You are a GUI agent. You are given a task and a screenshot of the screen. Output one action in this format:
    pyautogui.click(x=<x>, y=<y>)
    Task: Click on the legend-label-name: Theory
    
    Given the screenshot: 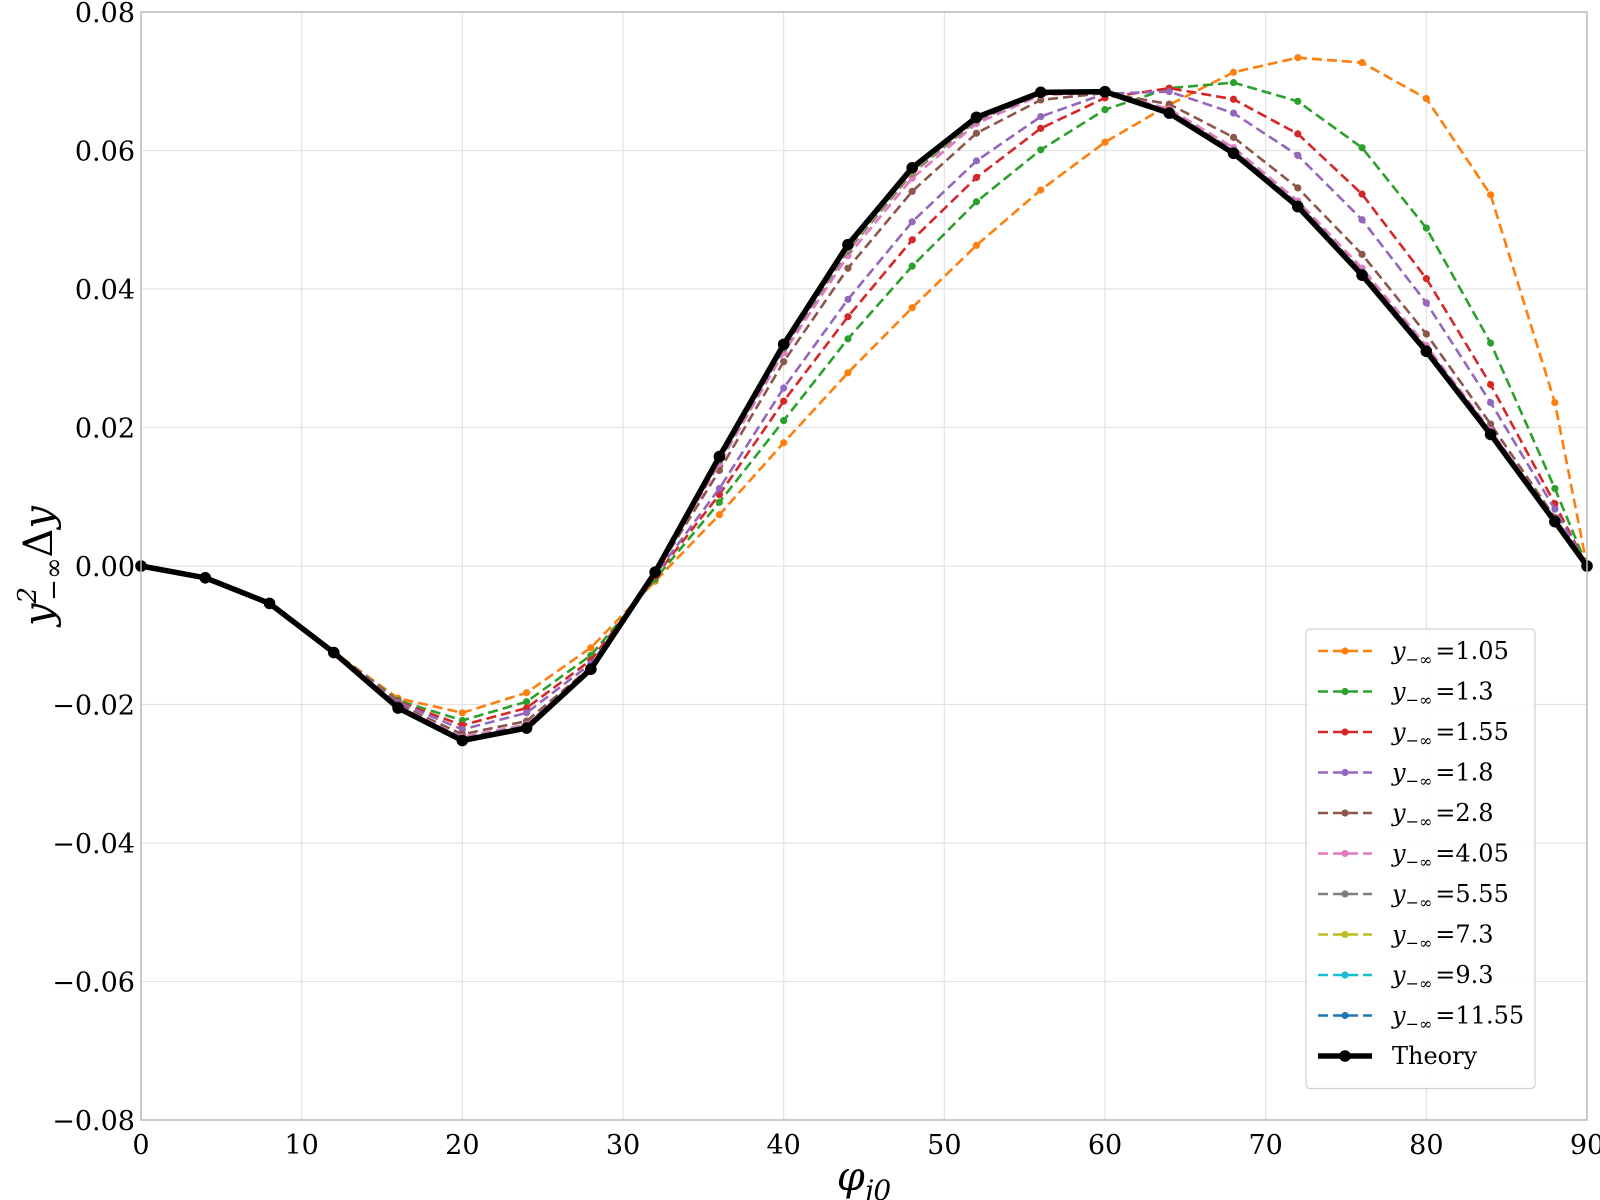 What is the action you would take?
    pyautogui.click(x=1435, y=1056)
    